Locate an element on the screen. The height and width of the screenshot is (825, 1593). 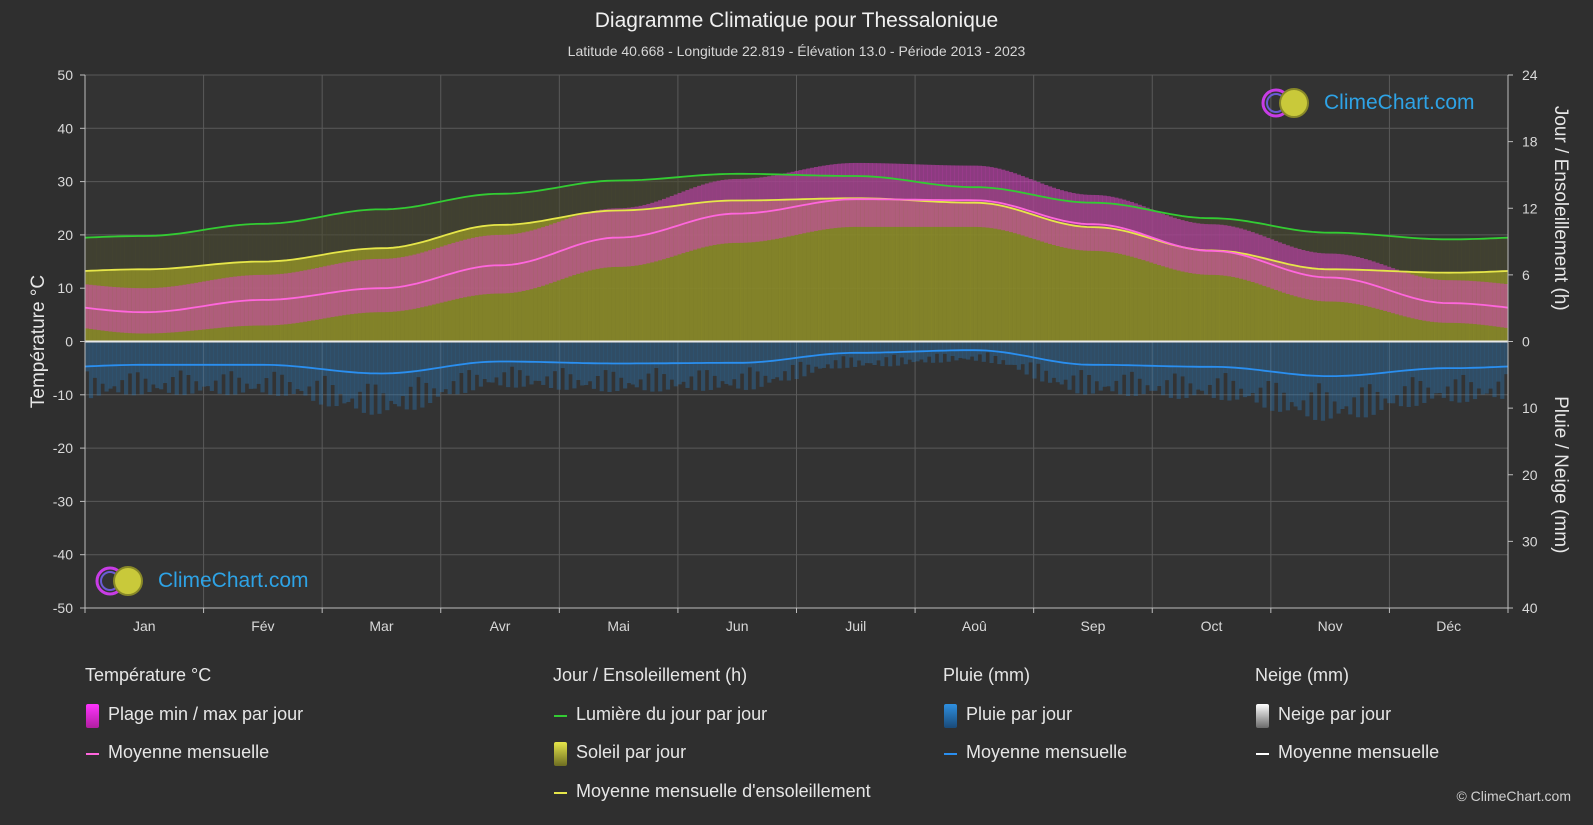
legend-item-temp-mean: Moyenne mensuelle is located at coordinates (189, 752).